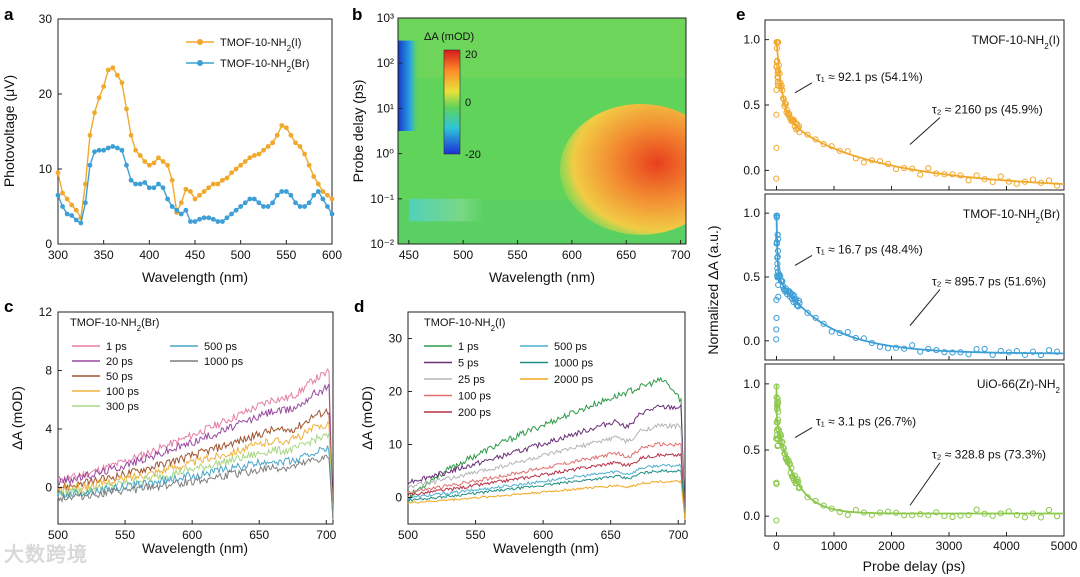 The image size is (1080, 577). Describe the element at coordinates (195, 185) in the screenshot. I see `series-tmof-br-line` at that location.